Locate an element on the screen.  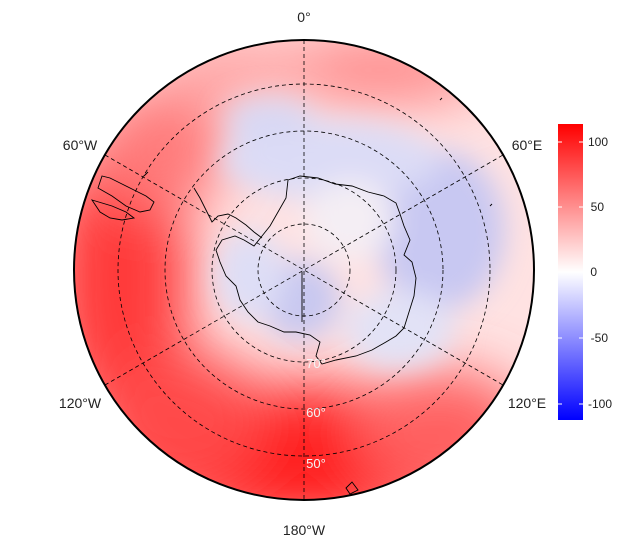
colorbar-tick-0: 0 is located at coordinates (593, 272).